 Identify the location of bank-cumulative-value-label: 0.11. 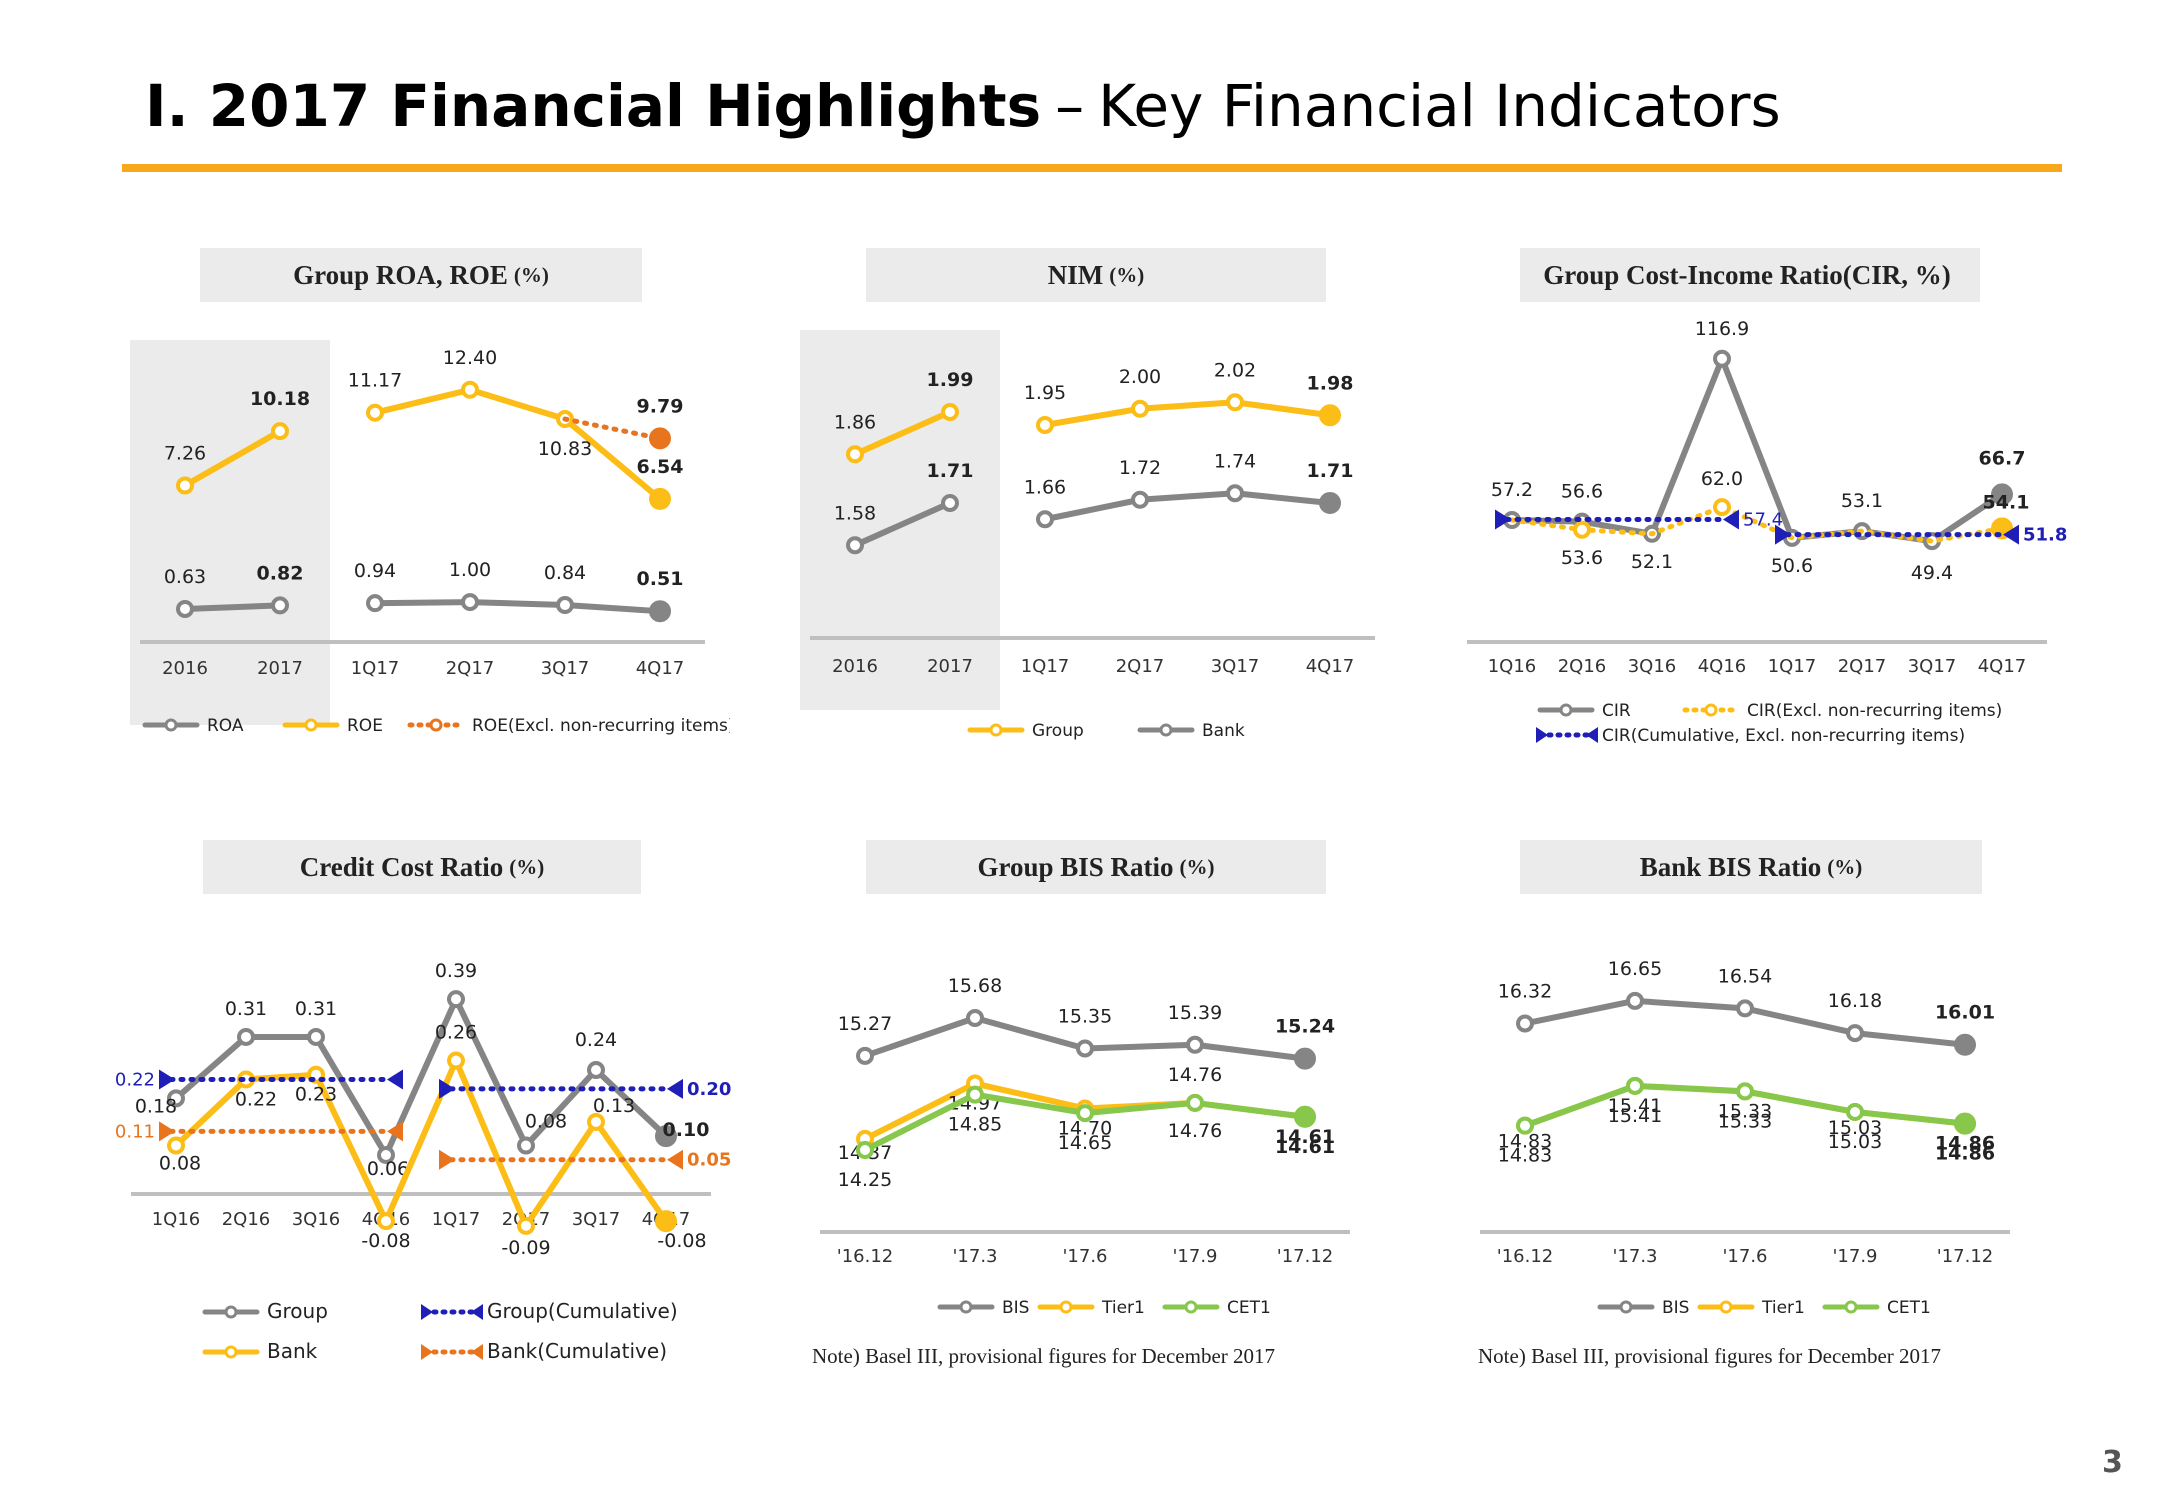
(135, 1131).